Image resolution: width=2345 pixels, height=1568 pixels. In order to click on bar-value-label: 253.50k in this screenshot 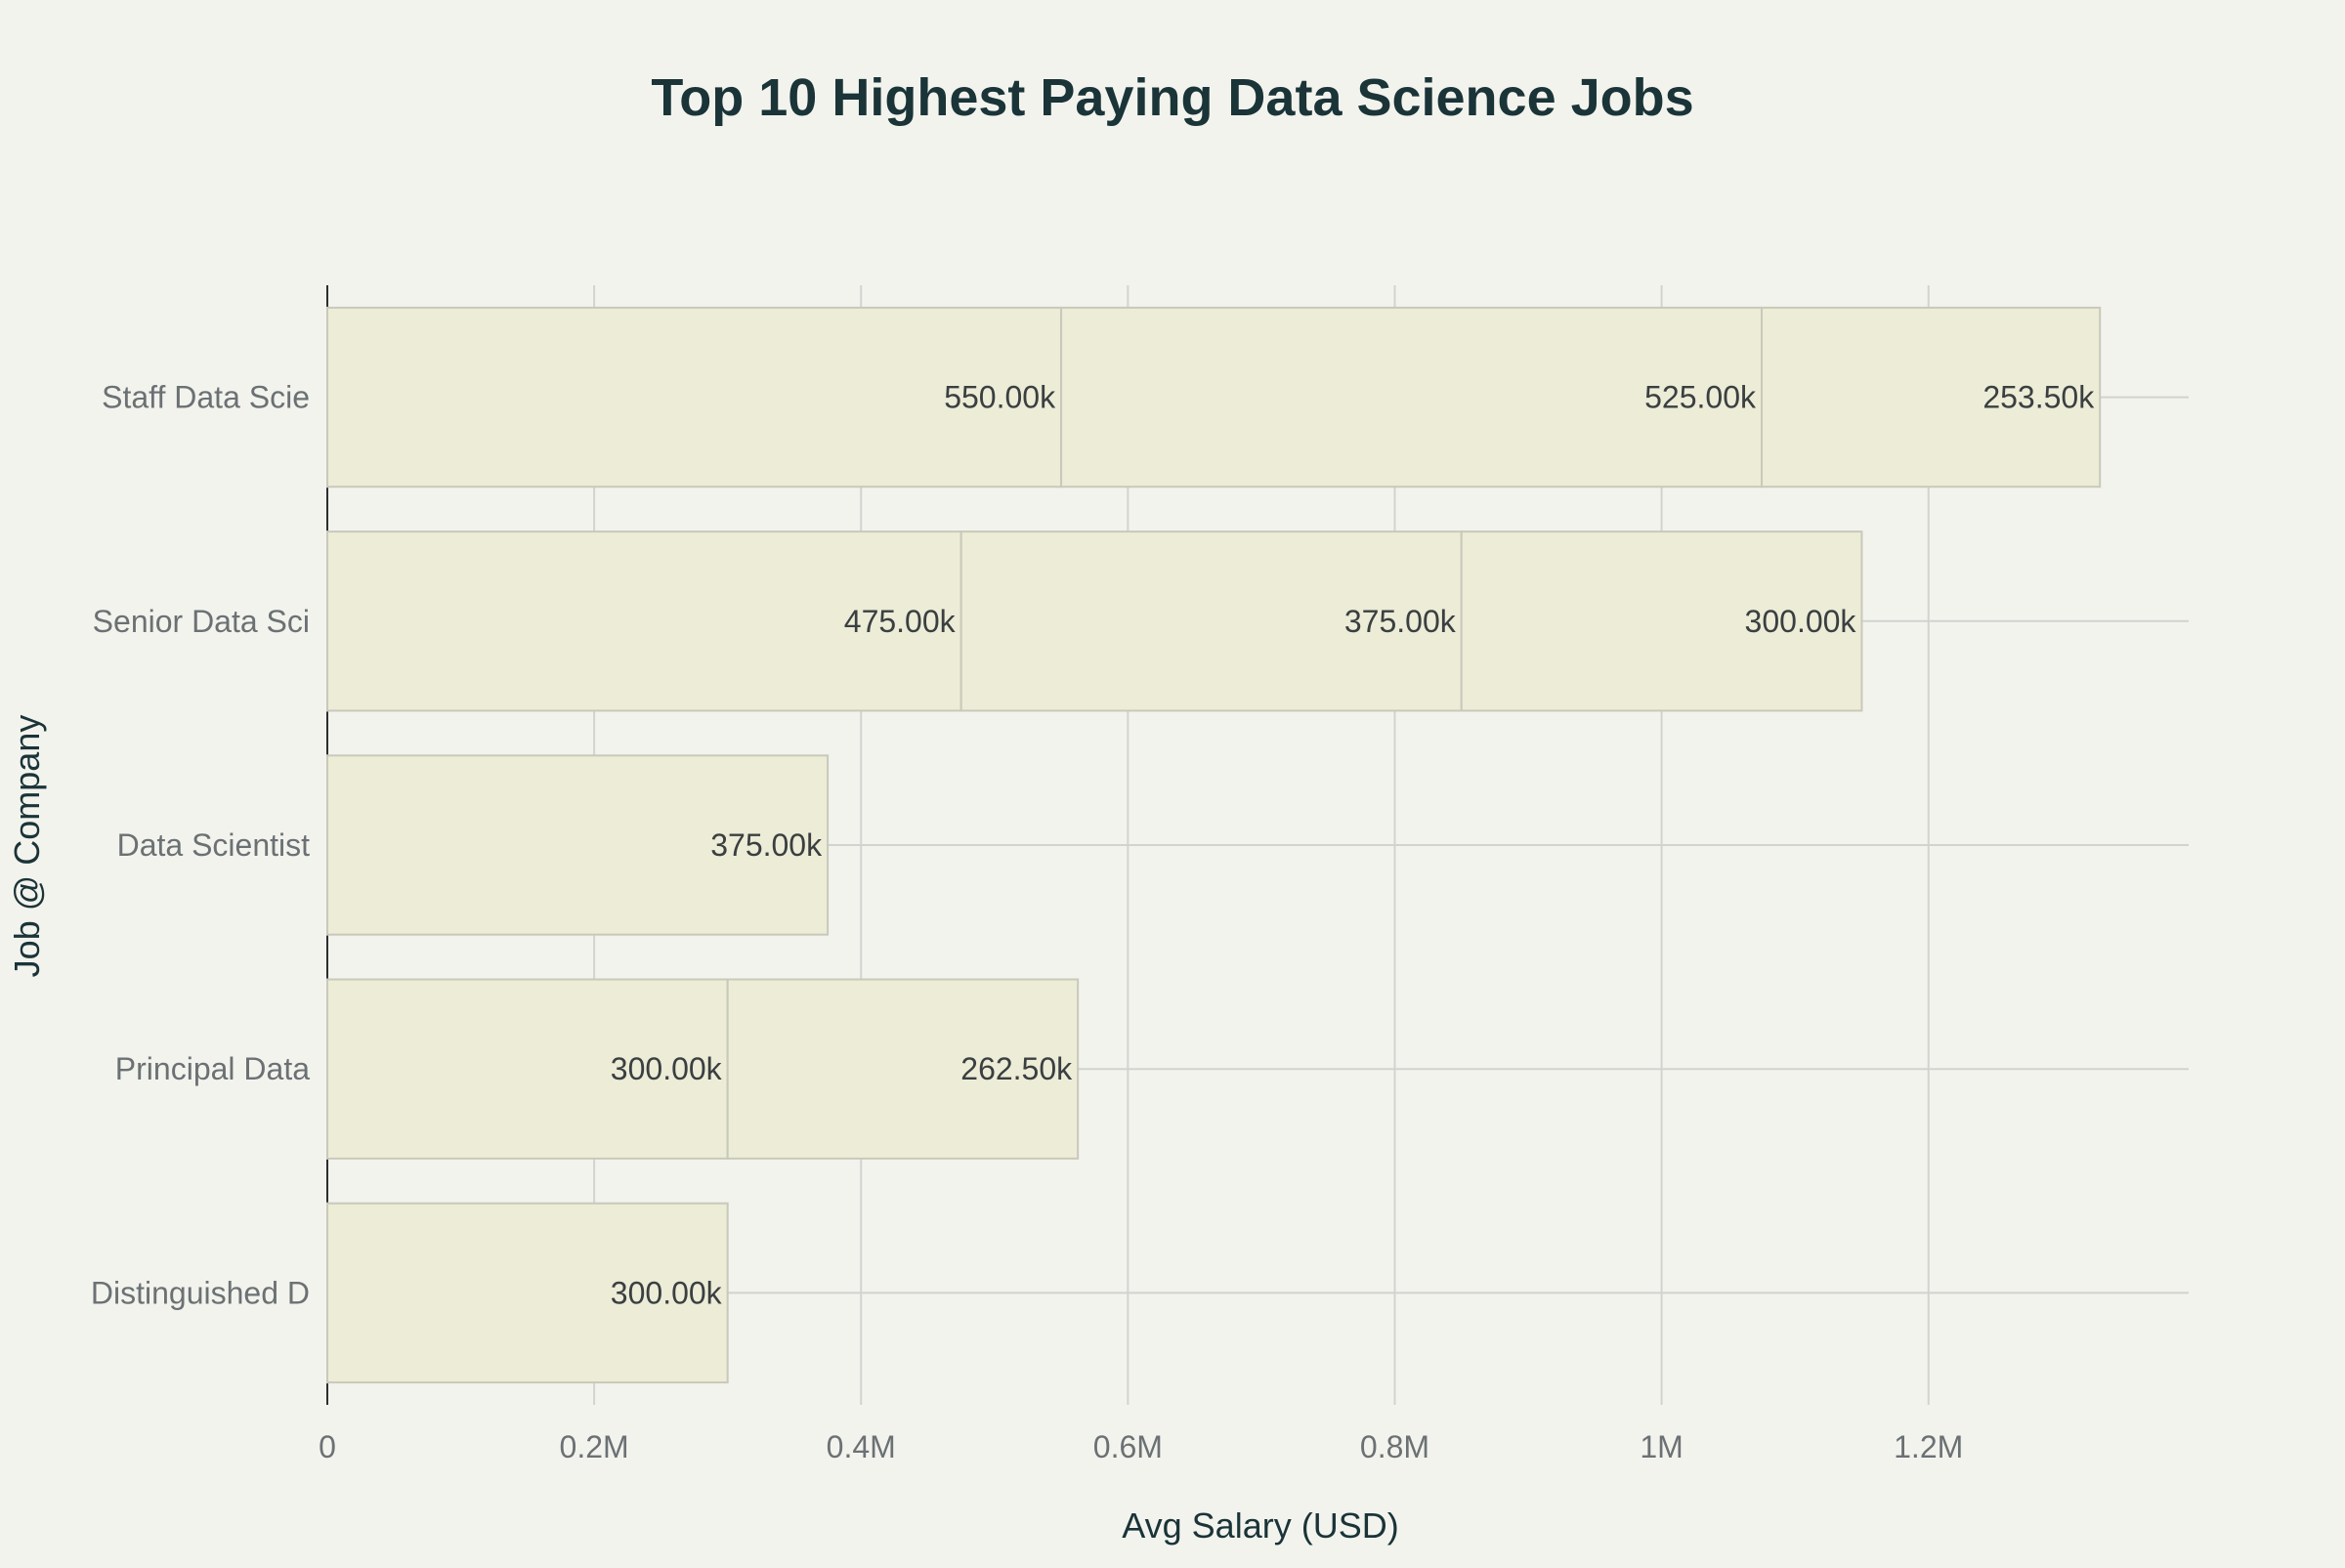, I will do `click(2039, 397)`.